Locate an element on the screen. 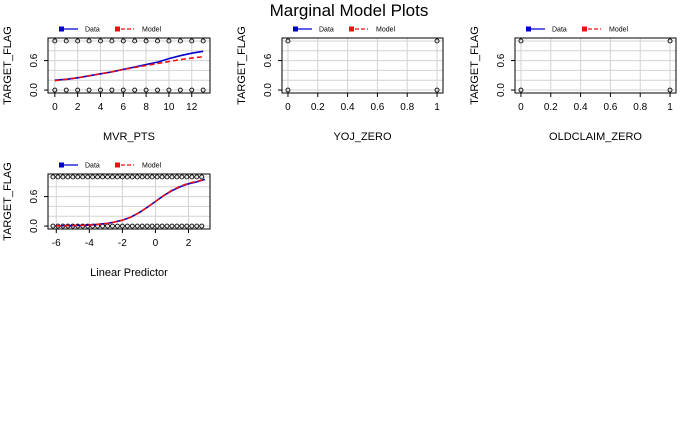 The image size is (700, 432). x-tick-label: 0 is located at coordinates (521, 107).